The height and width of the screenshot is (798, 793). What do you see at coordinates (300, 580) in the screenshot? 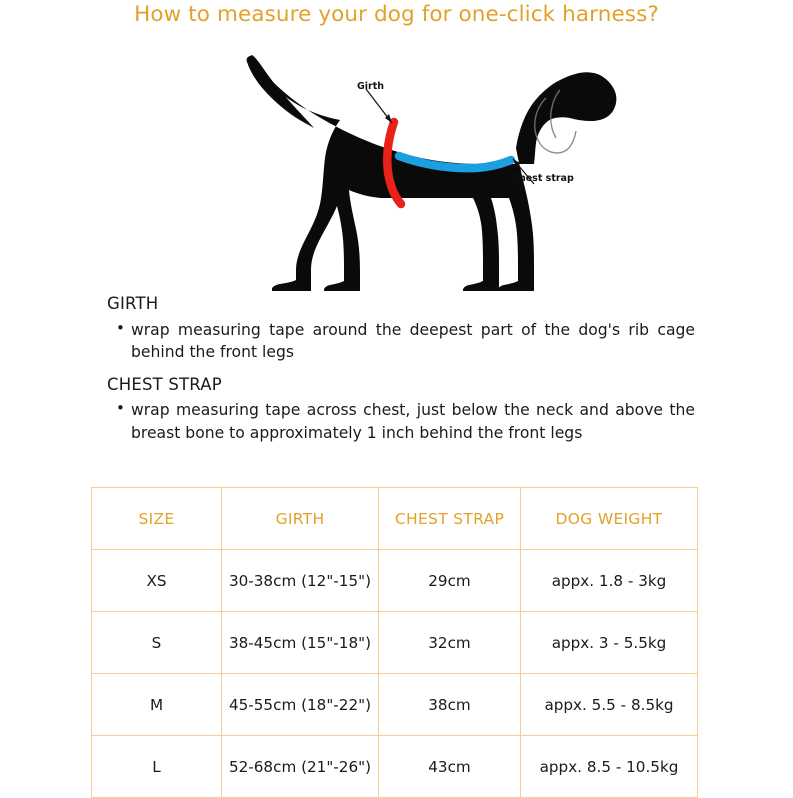
I see `cell-girth: 30-38cm (12"-15")` at bounding box center [300, 580].